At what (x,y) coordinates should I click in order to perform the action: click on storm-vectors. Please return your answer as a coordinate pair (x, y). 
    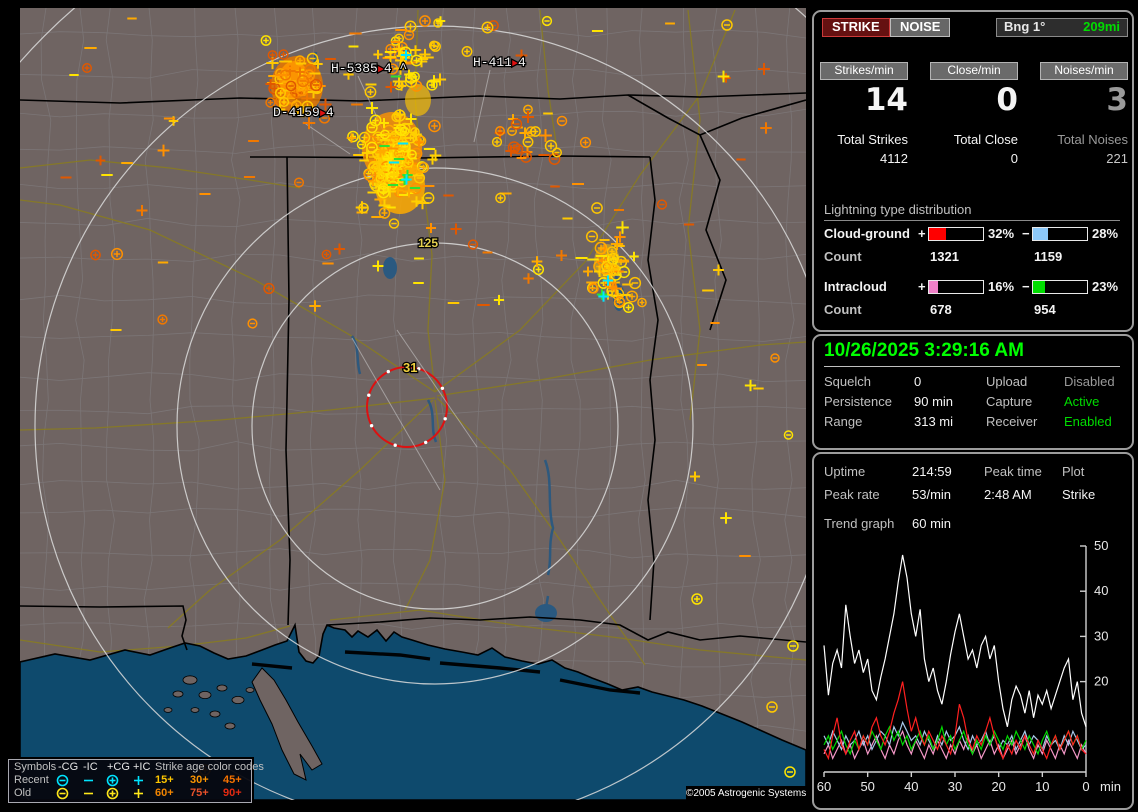
    Looking at the image, I should click on (396, 280).